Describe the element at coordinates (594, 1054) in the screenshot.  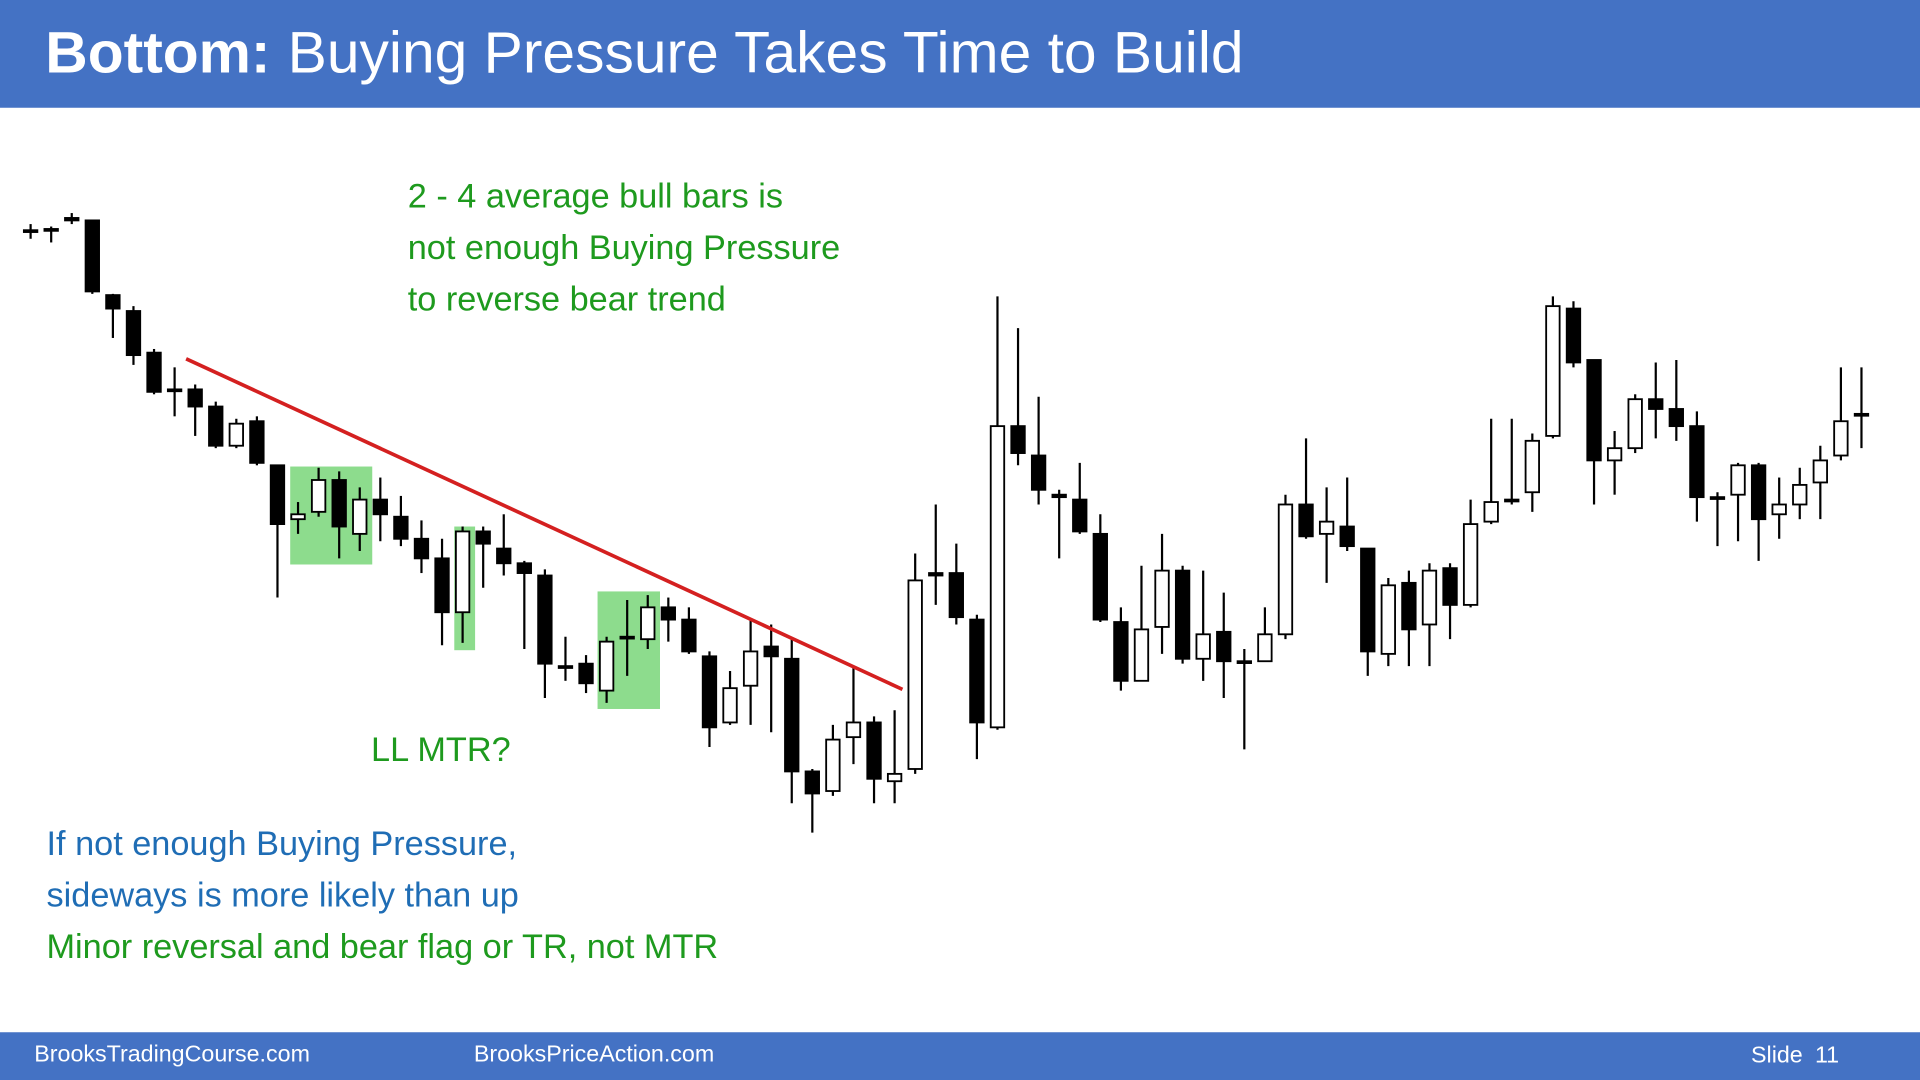
I see `footer-text: BrooksPriceAction.com` at that location.